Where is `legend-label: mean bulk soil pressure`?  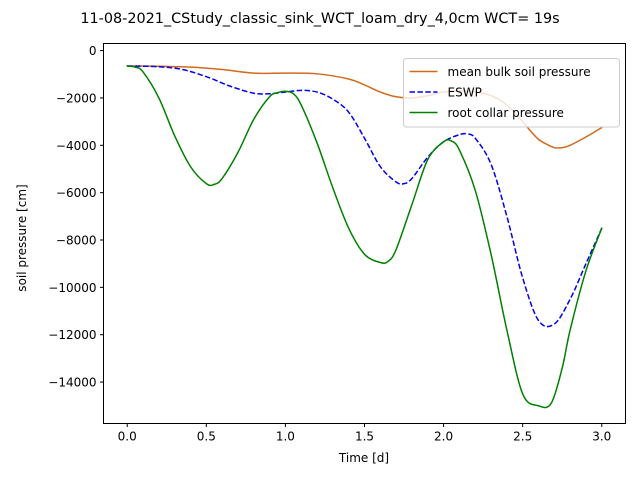 legend-label: mean bulk soil pressure is located at coordinates (519, 72).